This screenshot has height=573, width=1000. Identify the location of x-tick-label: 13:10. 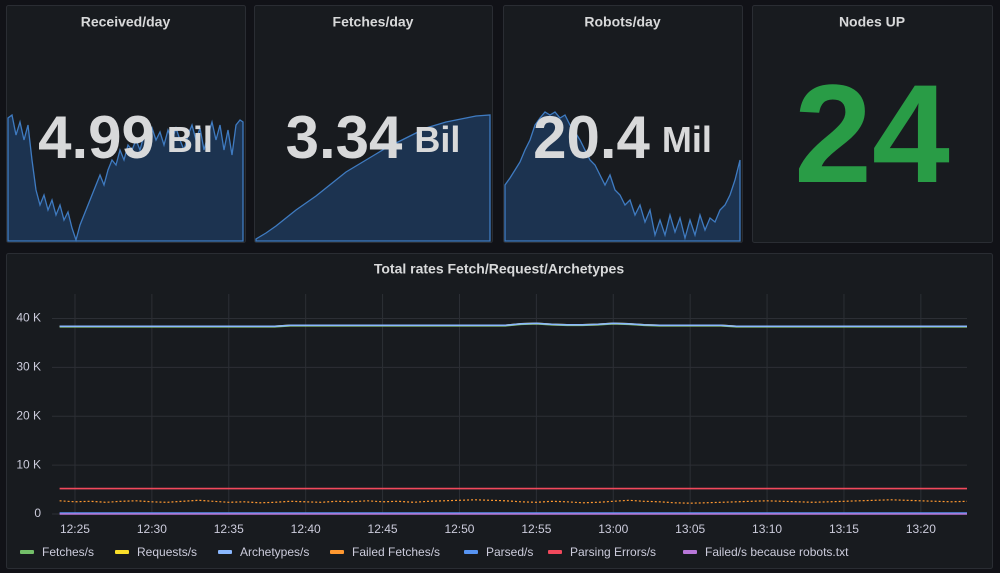
(767, 529).